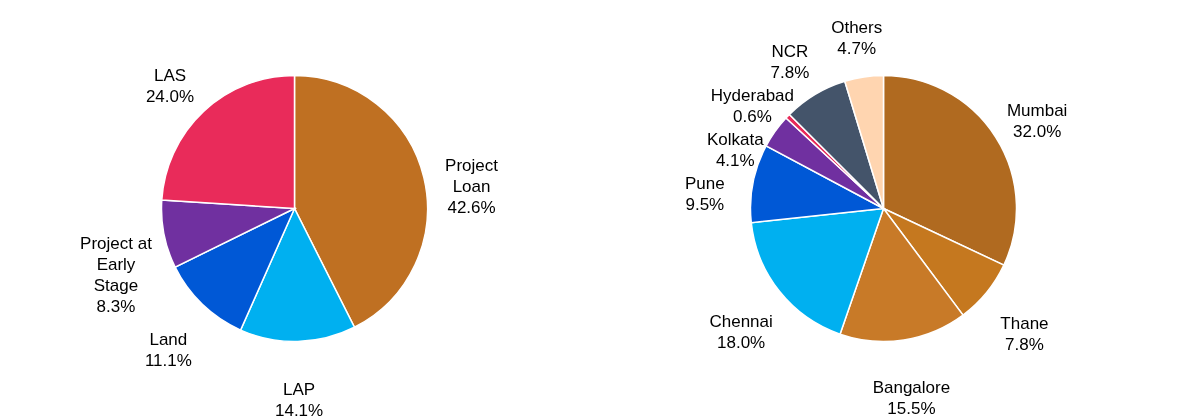 The height and width of the screenshot is (417, 1178). What do you see at coordinates (705, 205) in the screenshot?
I see `data-label: 9.5%` at bounding box center [705, 205].